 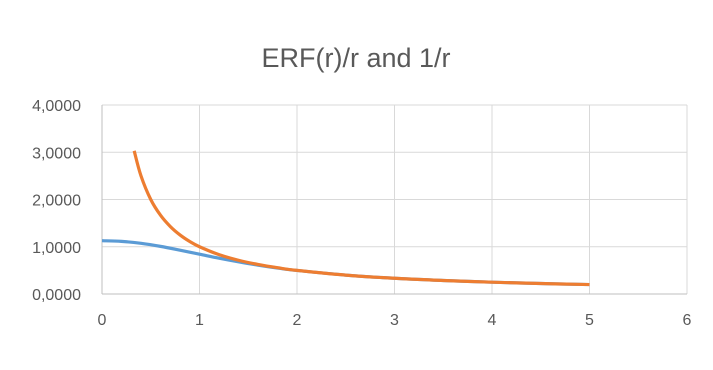 What do you see at coordinates (394, 320) in the screenshot?
I see `x-tick-label: 3` at bounding box center [394, 320].